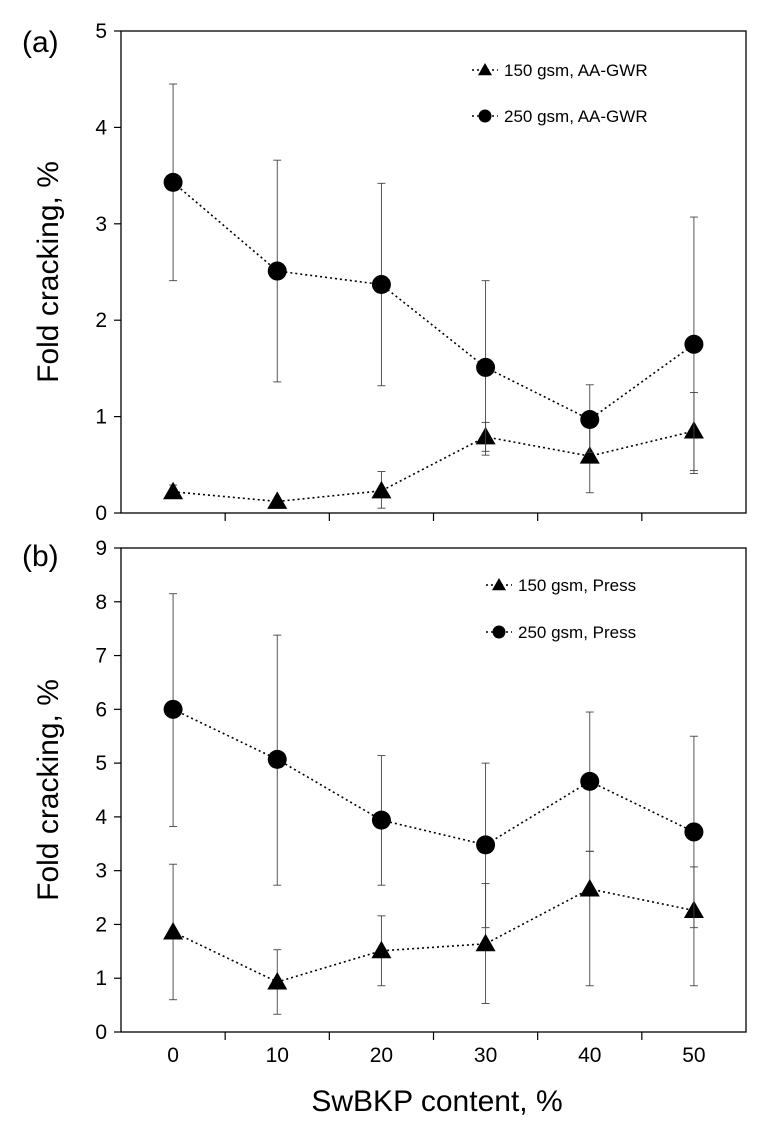 This screenshot has height=1124, width=759. Describe the element at coordinates (577, 632) in the screenshot. I see `legend-label: 250 gsm, Press` at that location.